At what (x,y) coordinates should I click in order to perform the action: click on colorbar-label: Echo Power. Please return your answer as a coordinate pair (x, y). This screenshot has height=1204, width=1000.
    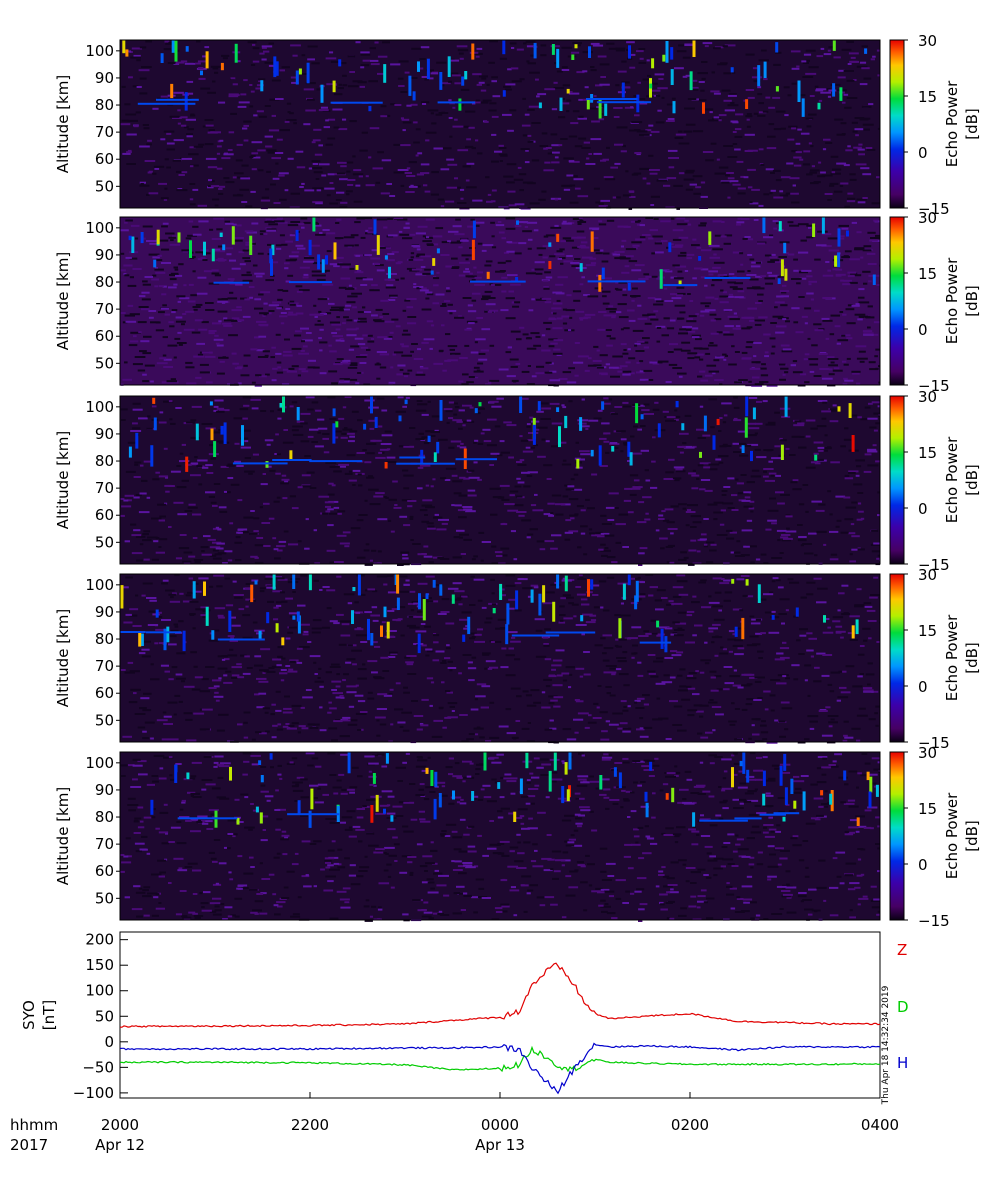
    Looking at the image, I should click on (952, 479).